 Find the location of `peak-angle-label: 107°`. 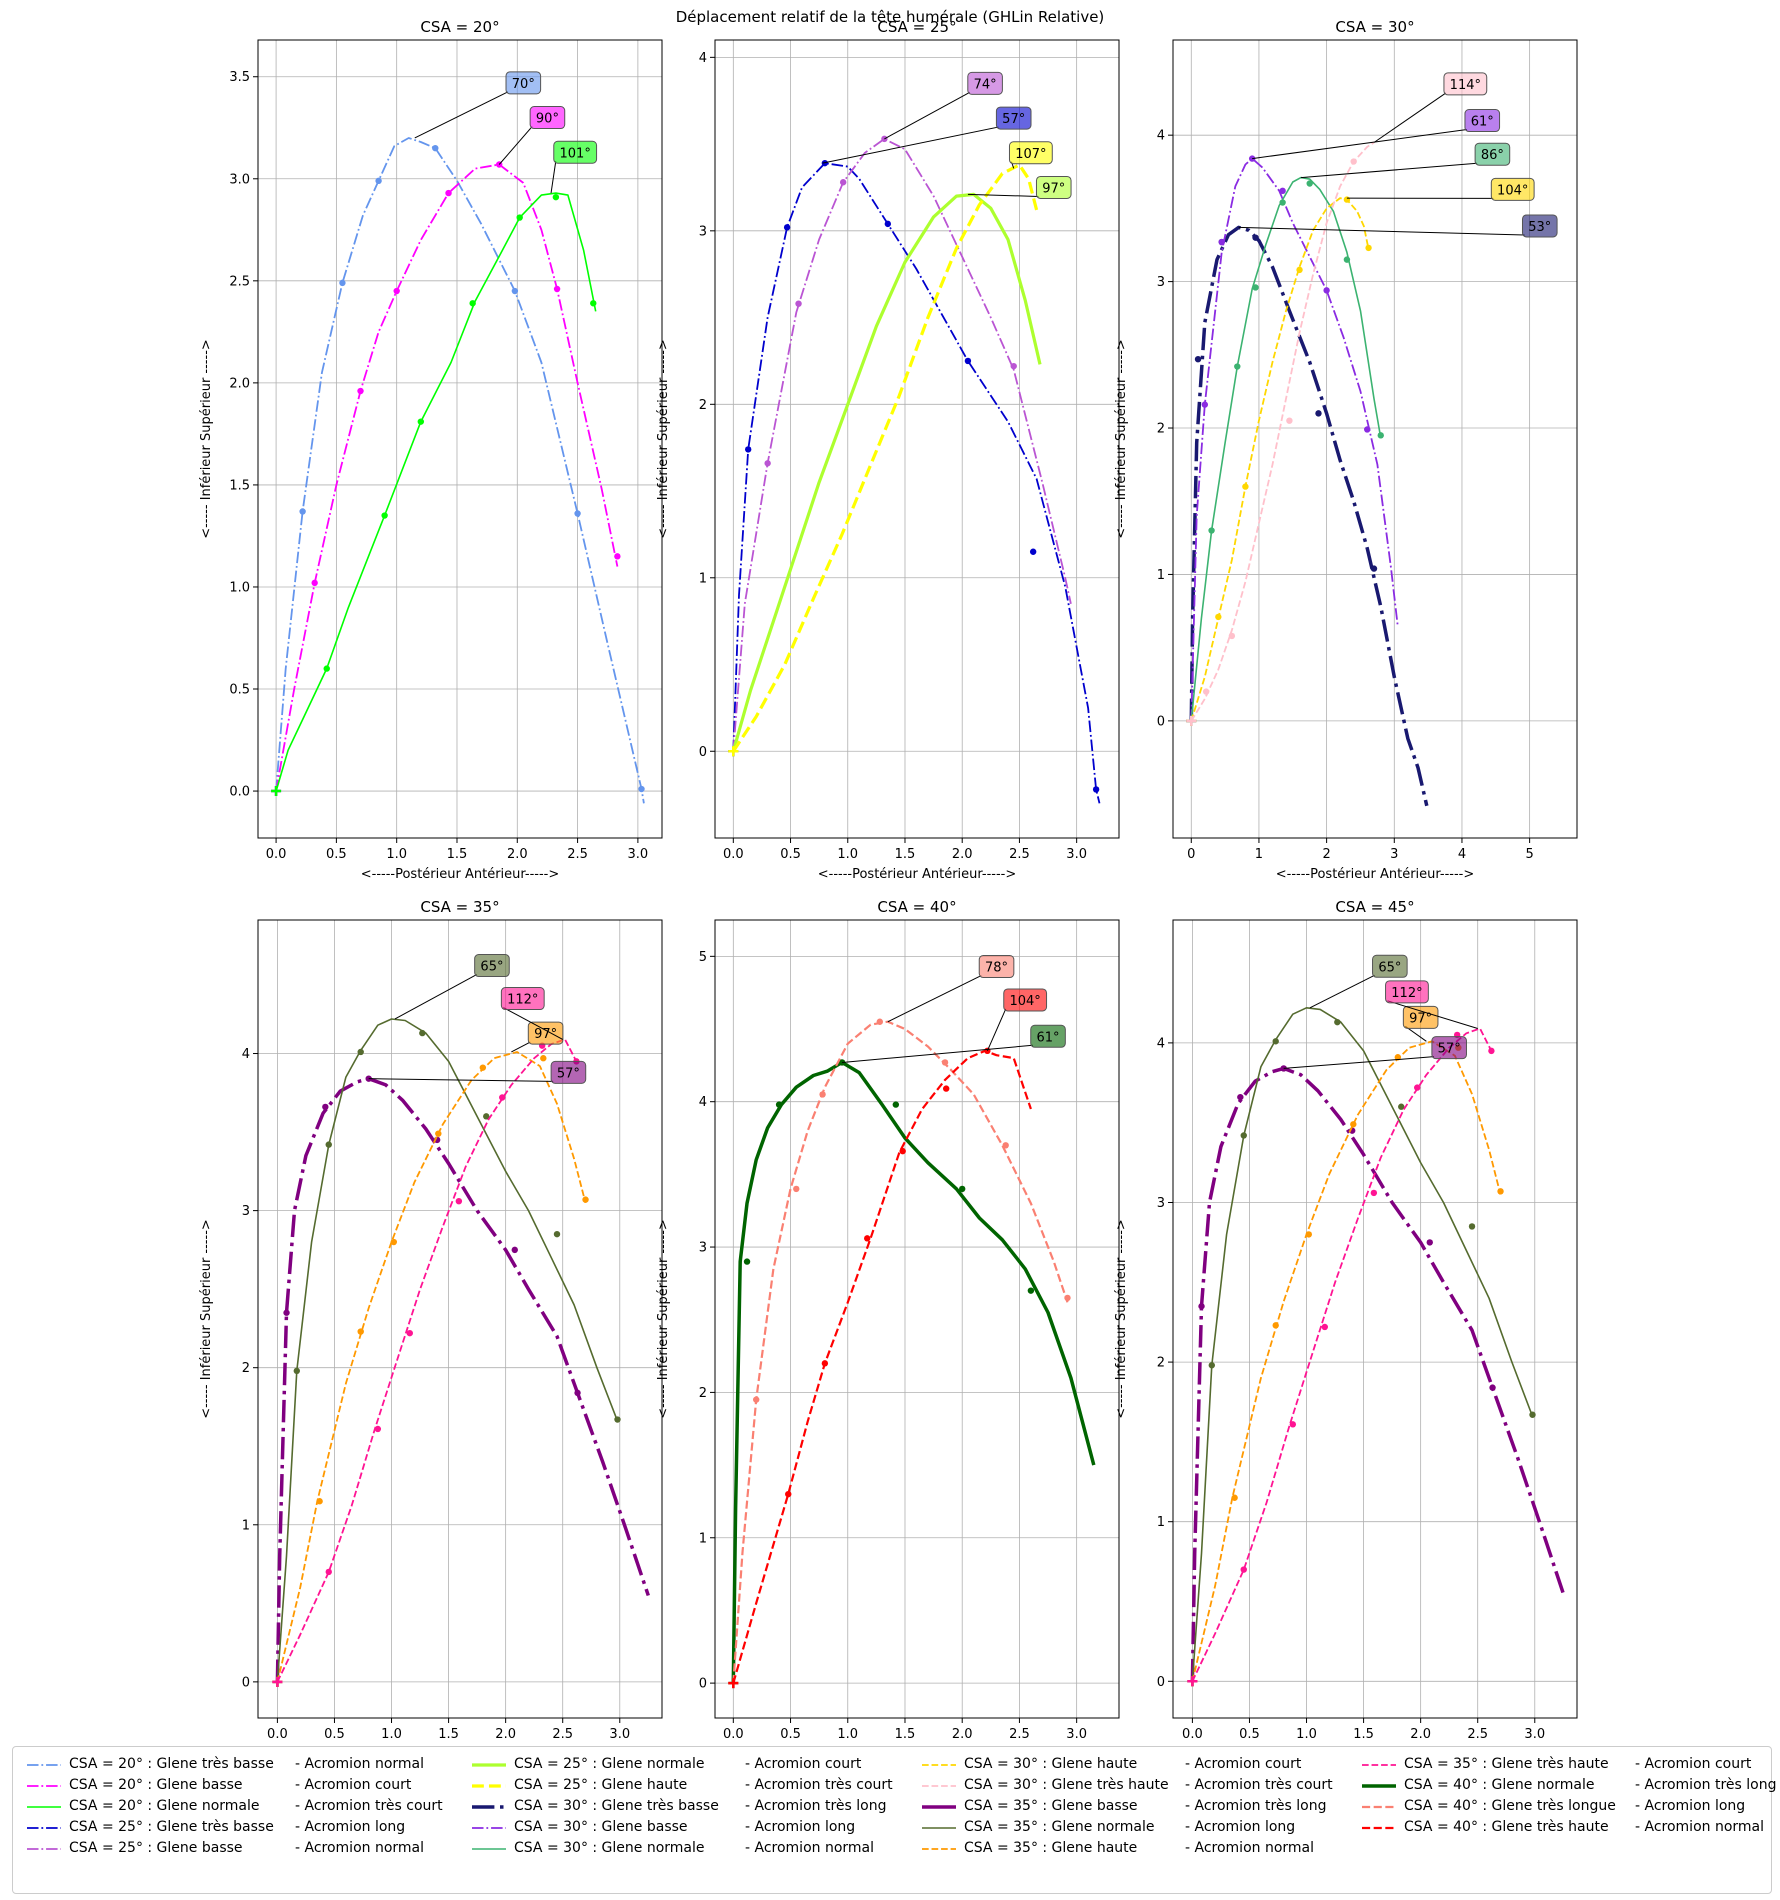

peak-angle-label: 107° is located at coordinates (1030, 154).